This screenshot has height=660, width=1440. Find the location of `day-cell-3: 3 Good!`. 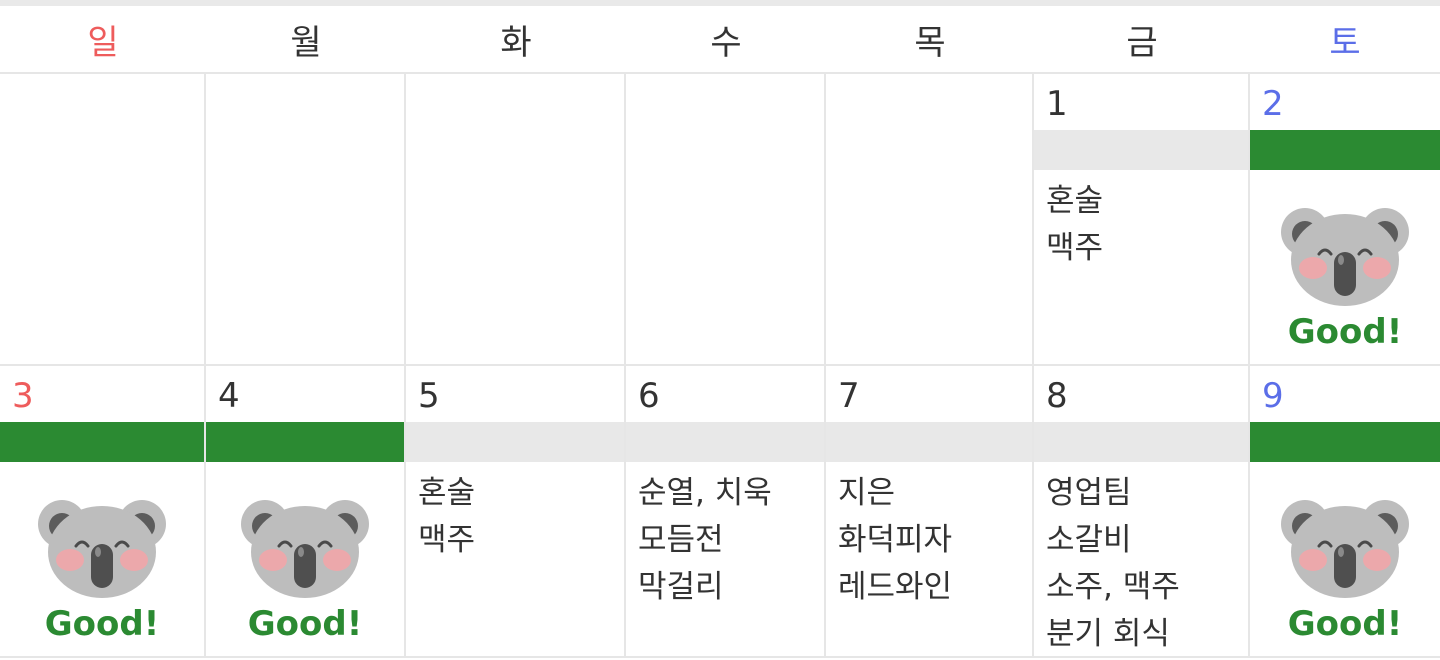

day-cell-3: 3 Good! is located at coordinates (103, 511).